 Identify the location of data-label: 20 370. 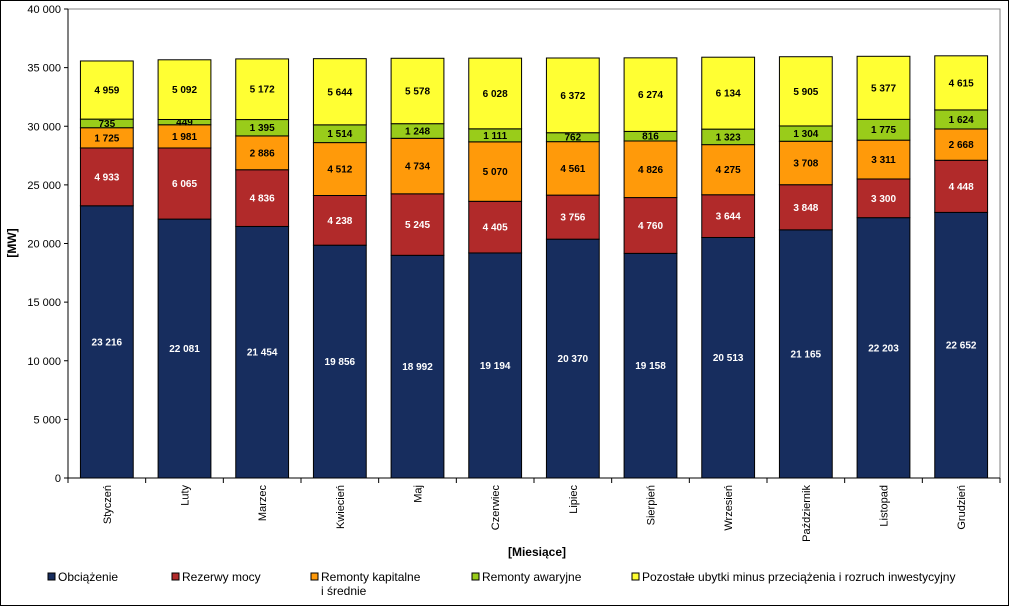
(573, 359).